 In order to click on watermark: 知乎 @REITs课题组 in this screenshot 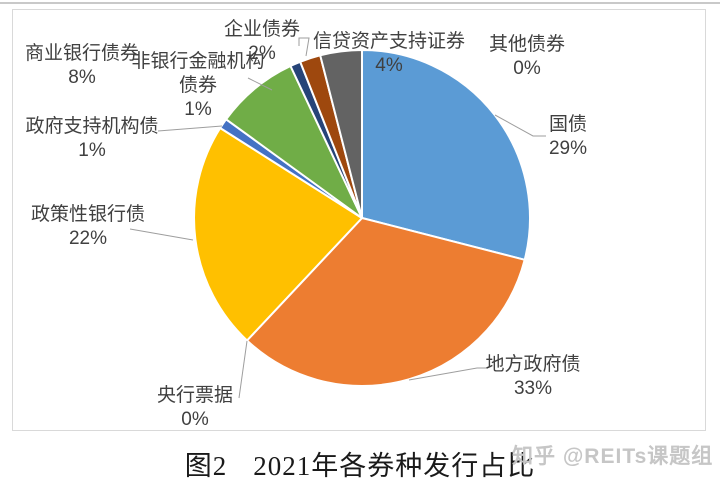, I will do `click(613, 456)`.